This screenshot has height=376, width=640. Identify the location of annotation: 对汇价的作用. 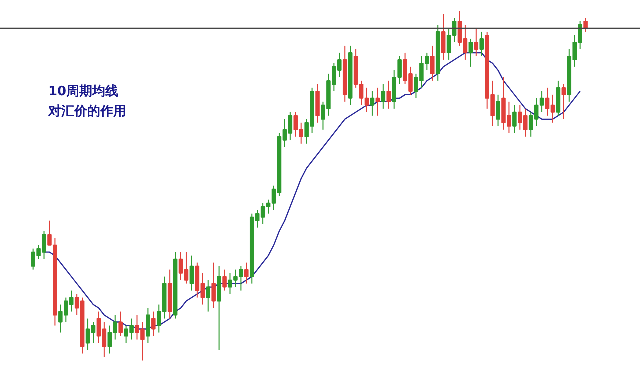
(87, 112).